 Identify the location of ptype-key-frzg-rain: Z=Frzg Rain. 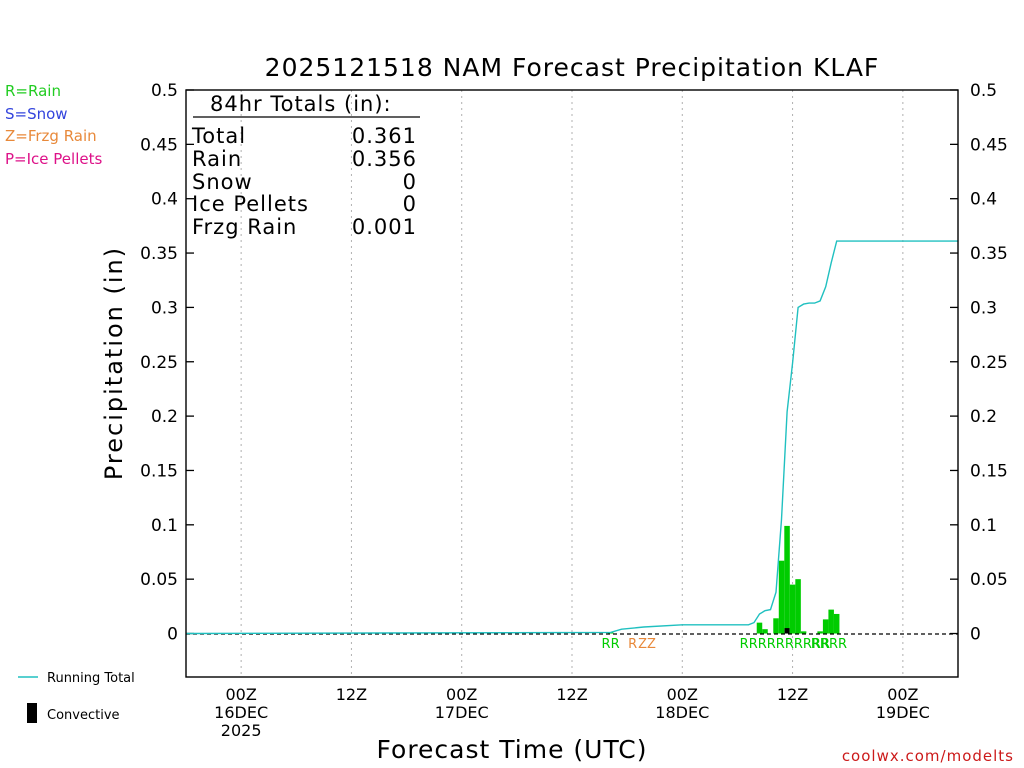
(51, 136).